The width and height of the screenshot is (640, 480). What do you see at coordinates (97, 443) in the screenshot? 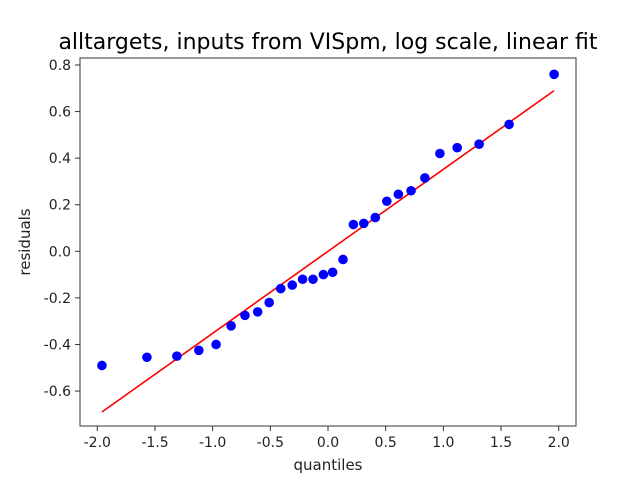
I see `x-tick-label: -2.0` at bounding box center [97, 443].